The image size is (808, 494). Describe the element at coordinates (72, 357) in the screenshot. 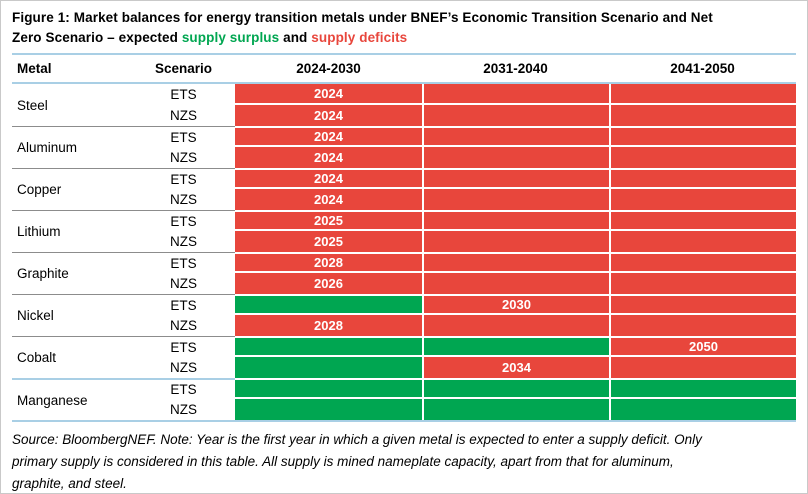

I see `metal-label: Cobalt` at that location.